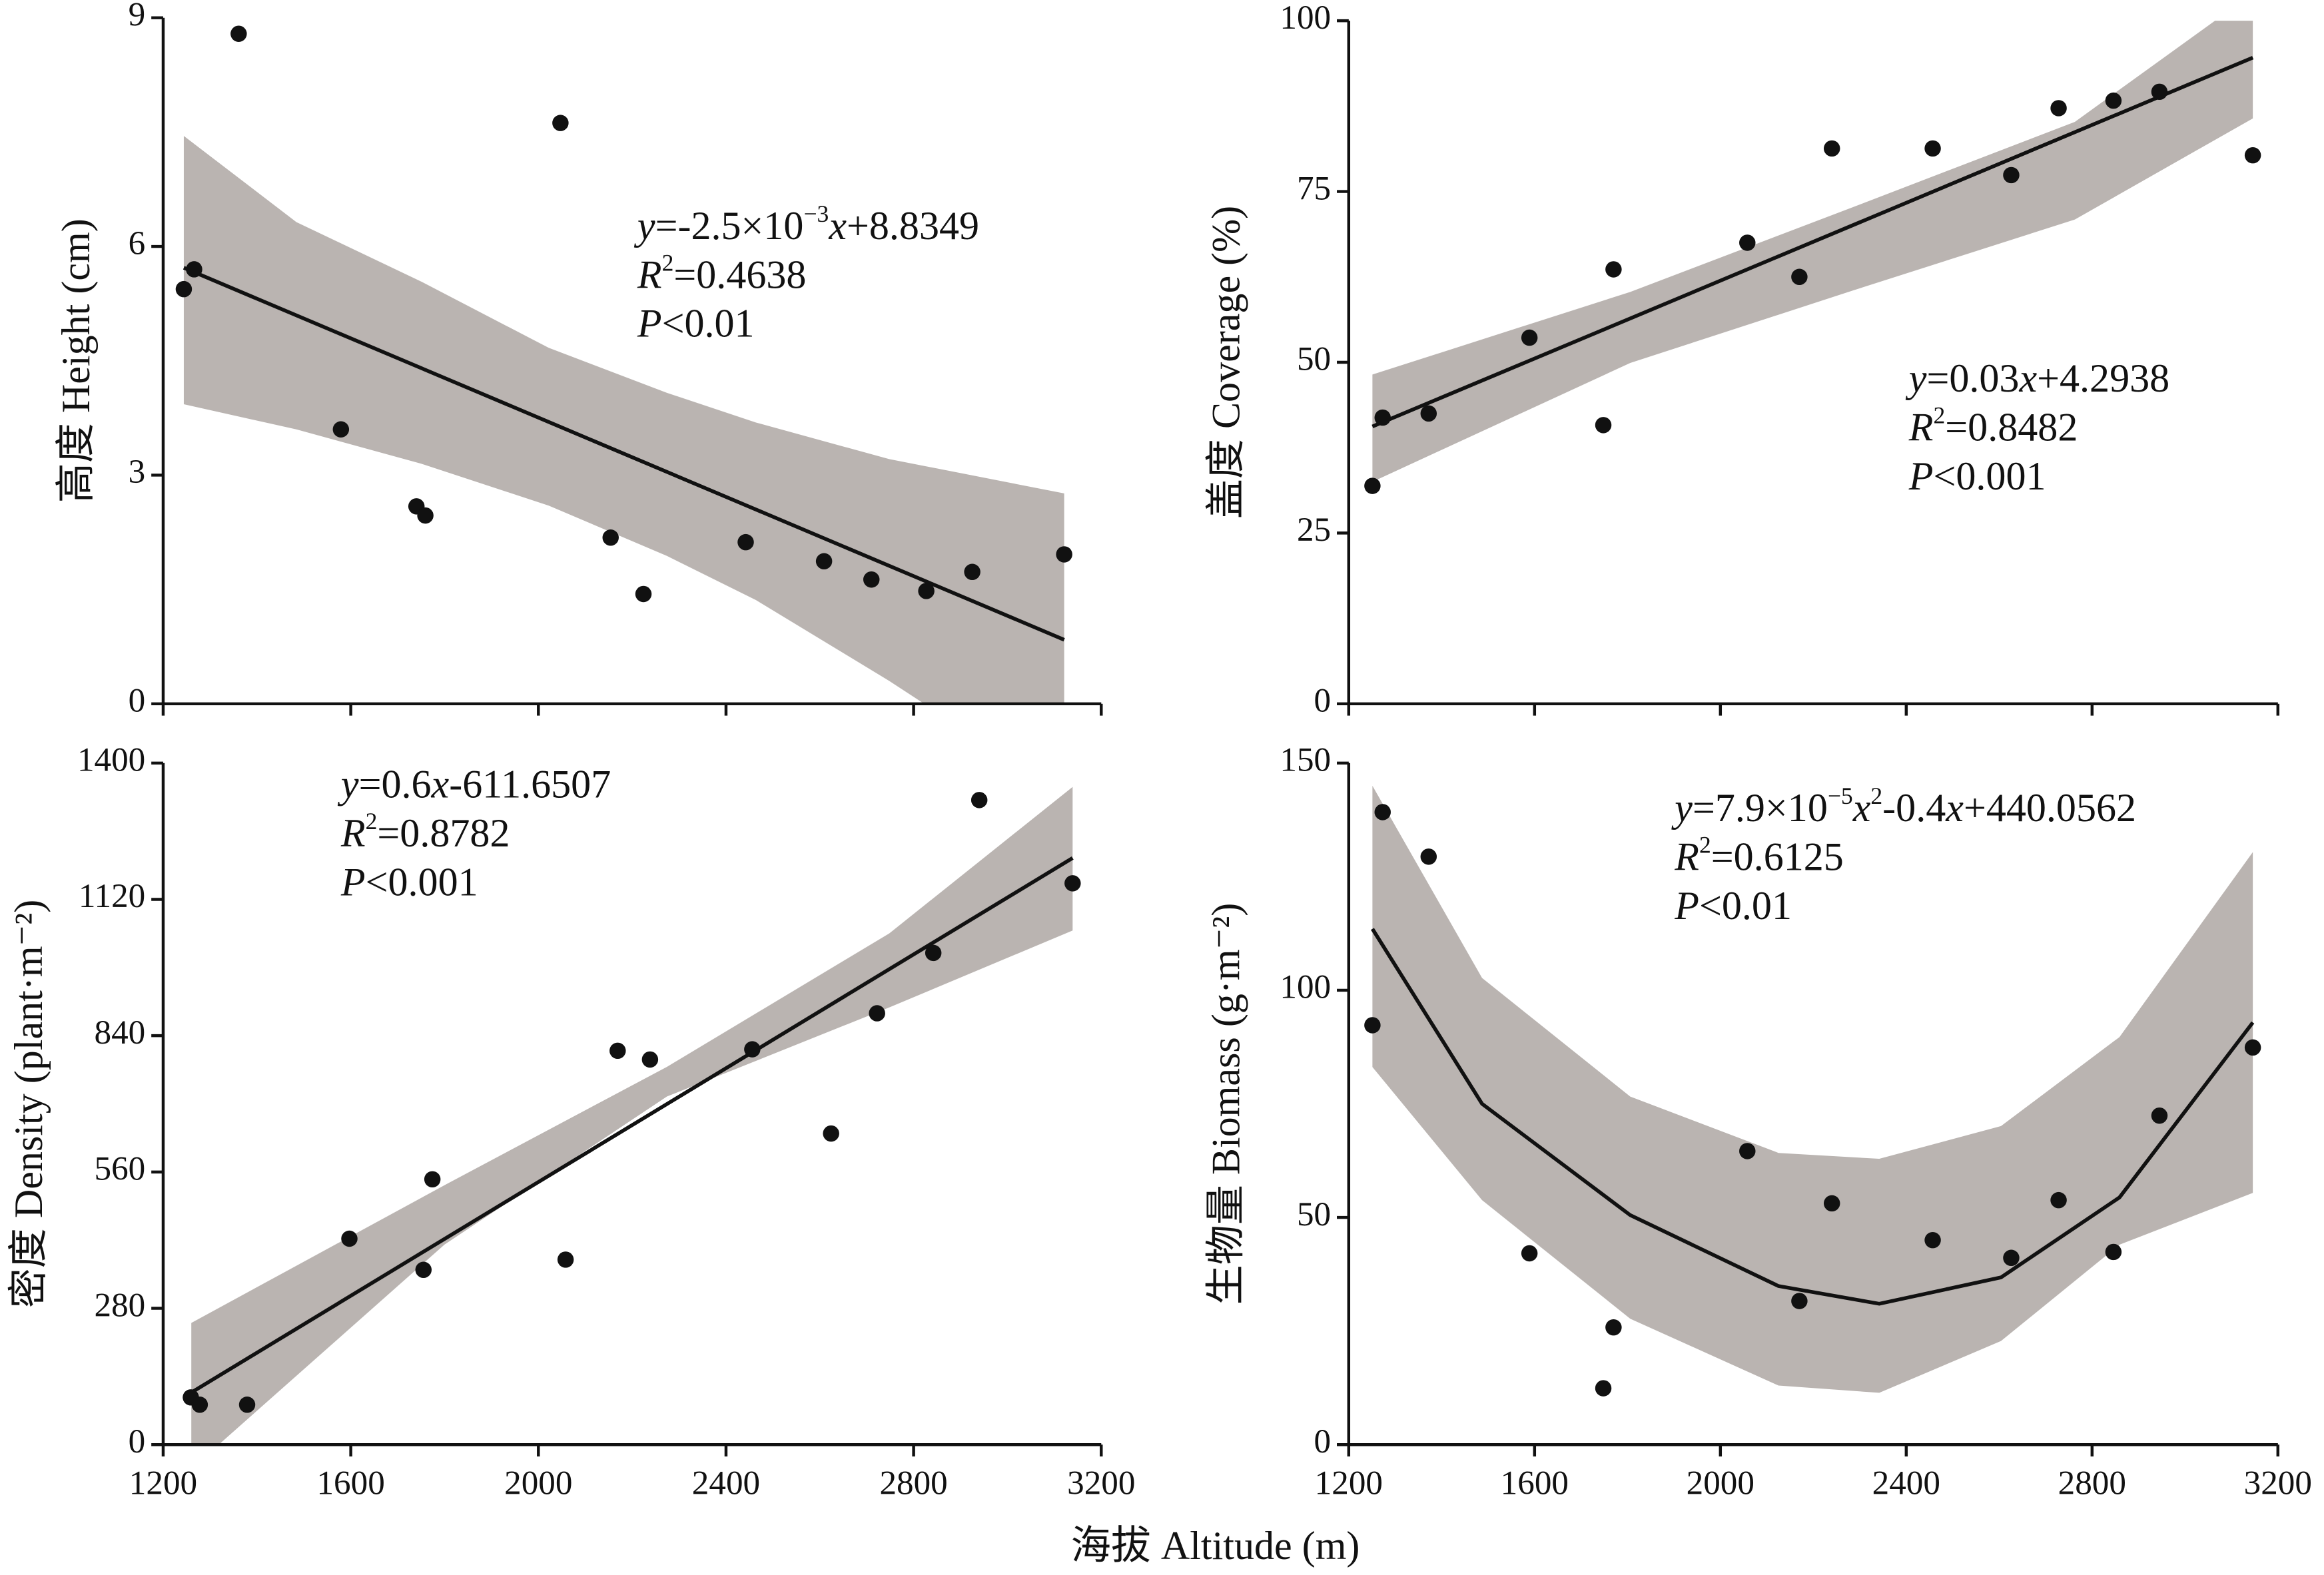 The width and height of the screenshot is (2324, 1575). What do you see at coordinates (120, 1305) in the screenshot?
I see `y-tick-label: 280` at bounding box center [120, 1305].